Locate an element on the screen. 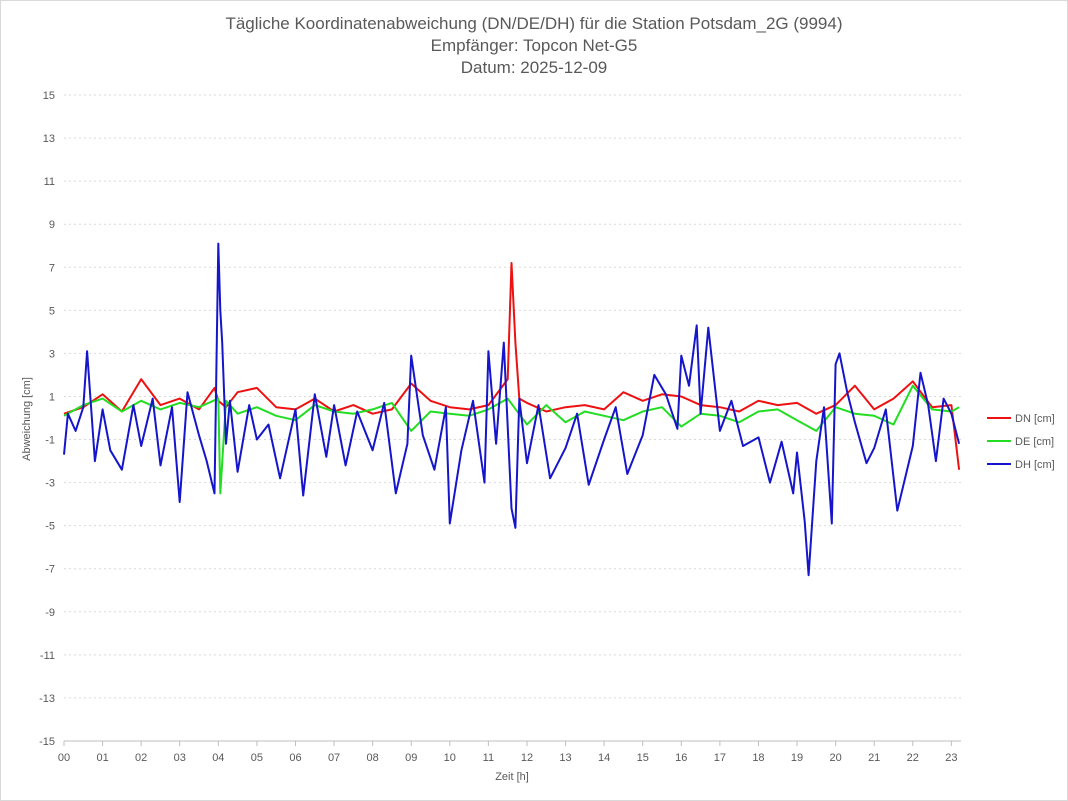 The height and width of the screenshot is (801, 1068). y-axis-label: Abweichung [cm] is located at coordinates (27, 419).